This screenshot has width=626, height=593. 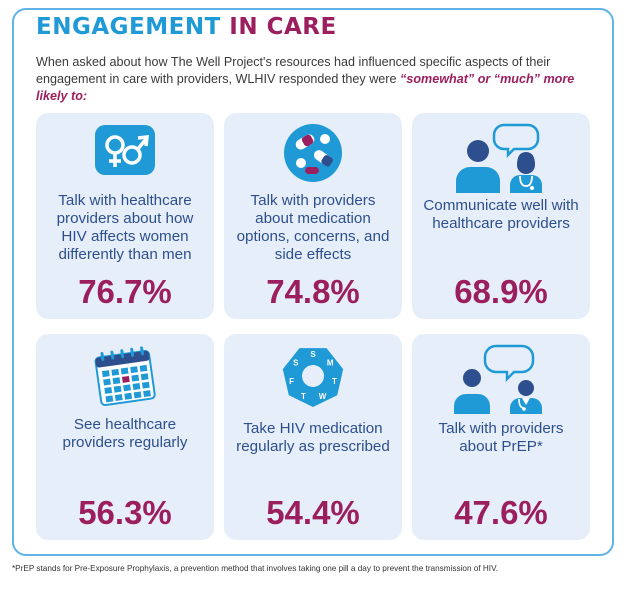 What do you see at coordinates (501, 291) in the screenshot?
I see `card-percentage: 68.9%` at bounding box center [501, 291].